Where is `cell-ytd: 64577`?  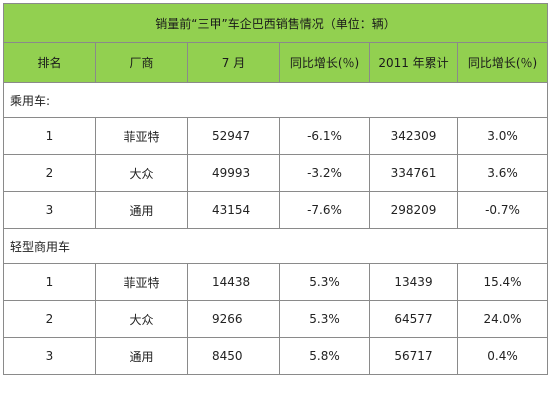
cell-ytd: 64577 is located at coordinates (413, 319).